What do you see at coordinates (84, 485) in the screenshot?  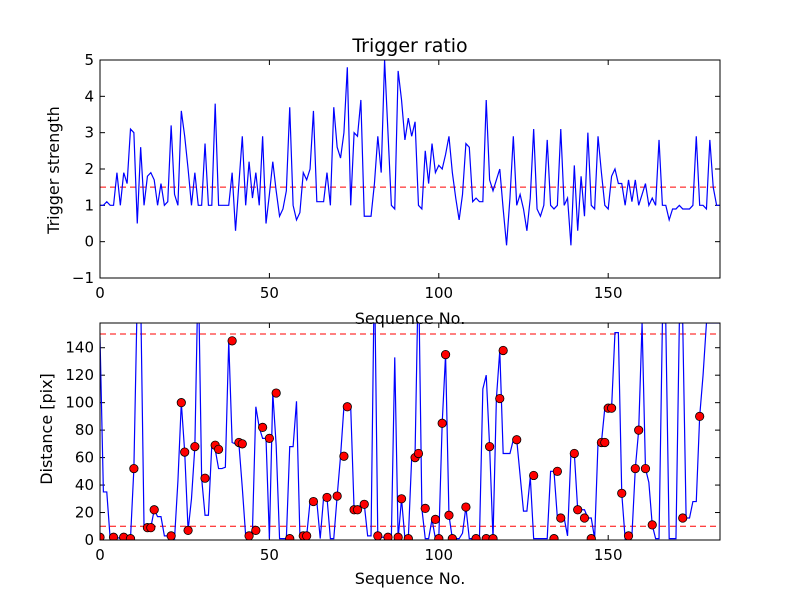 I see `y-tick-label: 40` at bounding box center [84, 485].